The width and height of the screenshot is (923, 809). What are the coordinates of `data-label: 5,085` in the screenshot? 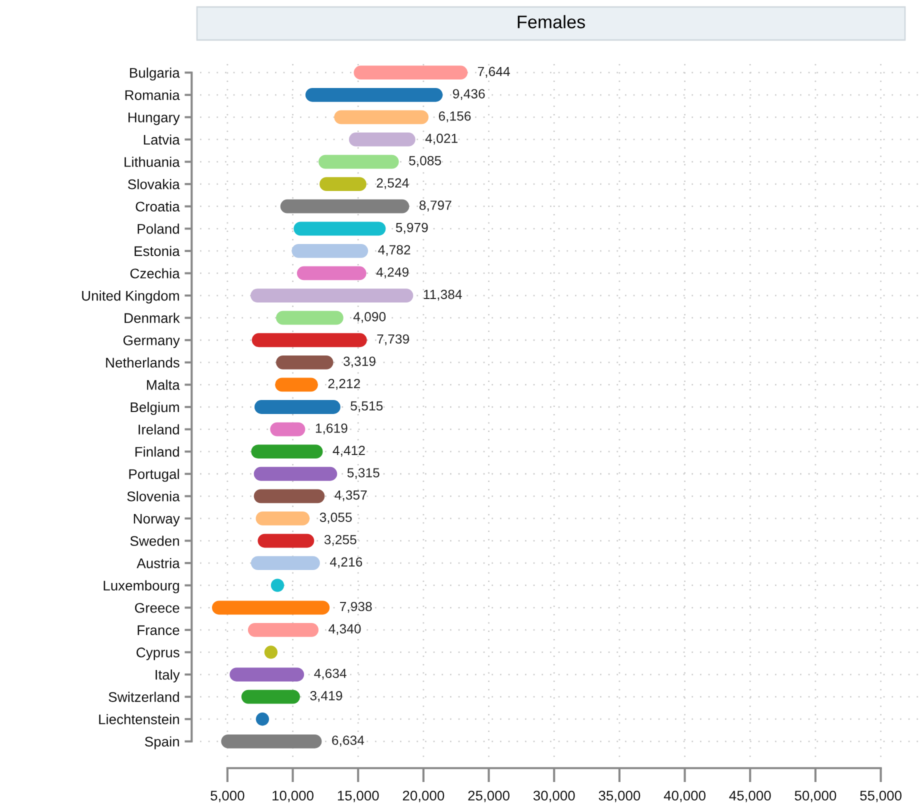 It's located at (425, 161).